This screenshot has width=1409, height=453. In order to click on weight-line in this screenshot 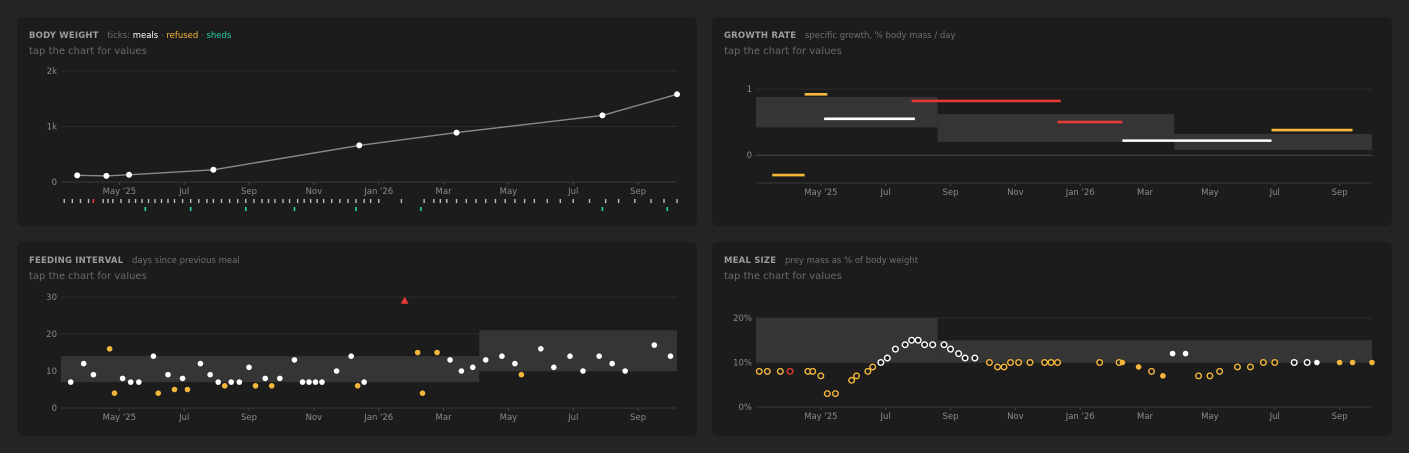, I will do `click(377, 135)`.